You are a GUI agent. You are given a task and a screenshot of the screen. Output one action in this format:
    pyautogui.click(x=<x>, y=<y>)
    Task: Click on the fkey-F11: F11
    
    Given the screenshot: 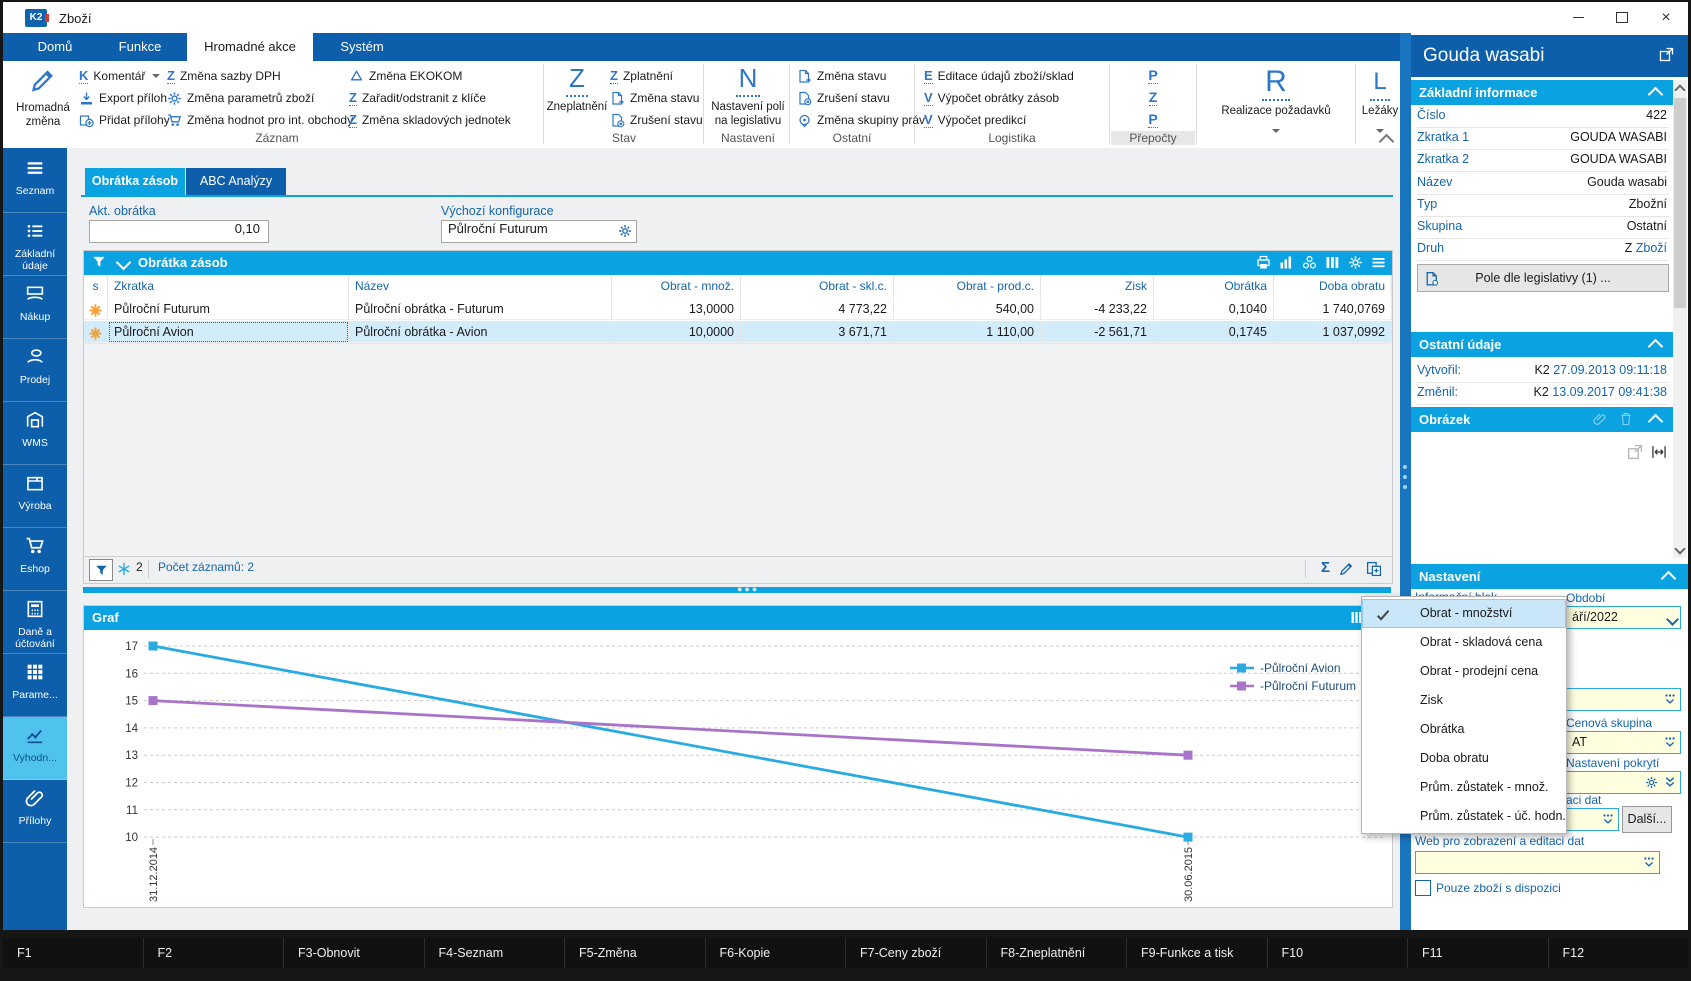 What is the action you would take?
    pyautogui.click(x=1477, y=953)
    